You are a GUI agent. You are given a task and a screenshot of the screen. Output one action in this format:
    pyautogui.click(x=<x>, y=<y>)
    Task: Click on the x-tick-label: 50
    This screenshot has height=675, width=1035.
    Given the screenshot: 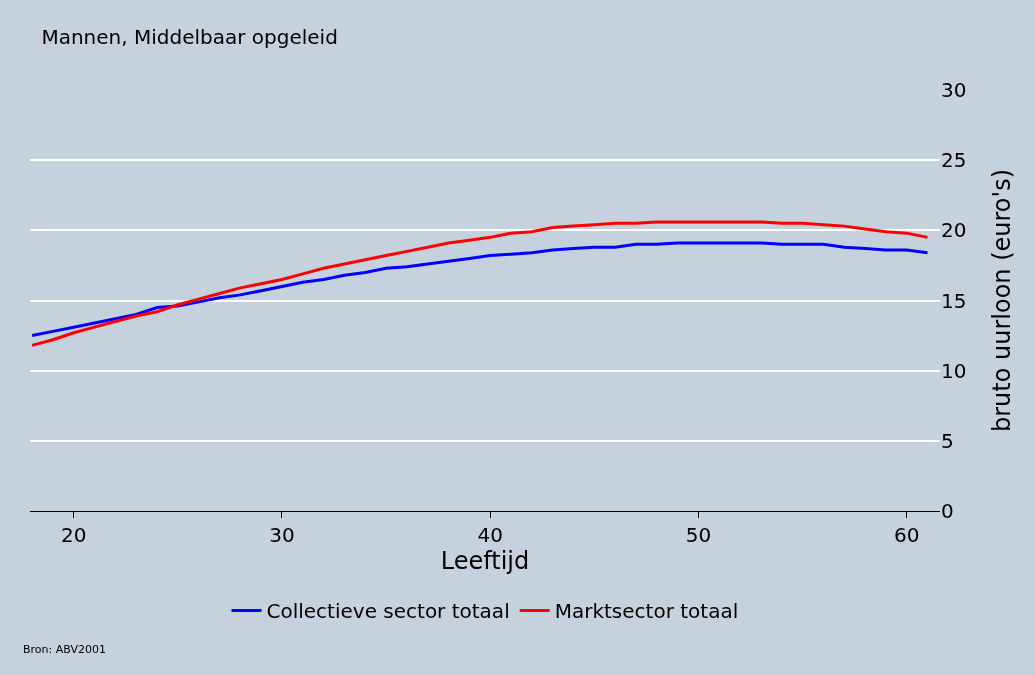 What is the action you would take?
    pyautogui.click(x=698, y=535)
    